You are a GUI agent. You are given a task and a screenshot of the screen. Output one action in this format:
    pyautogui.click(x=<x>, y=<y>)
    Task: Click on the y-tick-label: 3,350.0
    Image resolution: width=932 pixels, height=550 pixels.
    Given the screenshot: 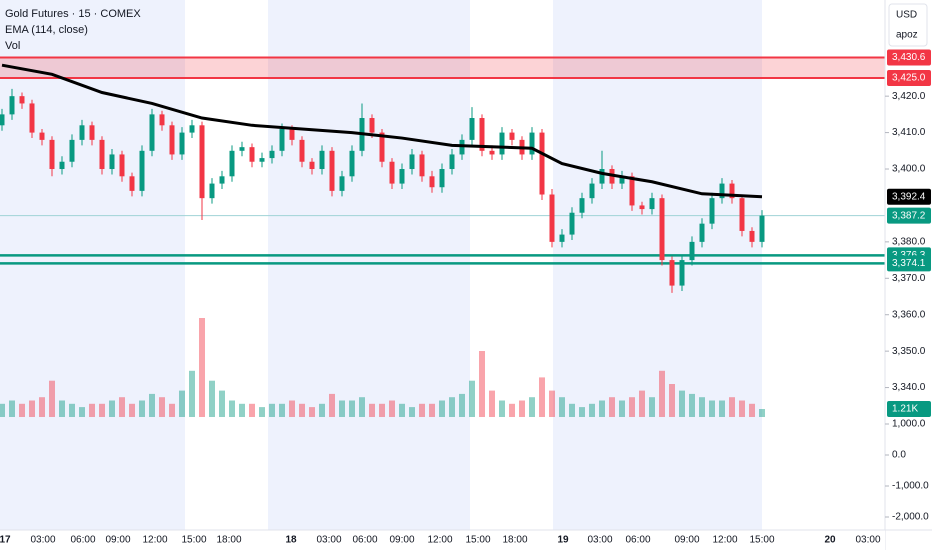 What is the action you would take?
    pyautogui.click(x=909, y=351)
    